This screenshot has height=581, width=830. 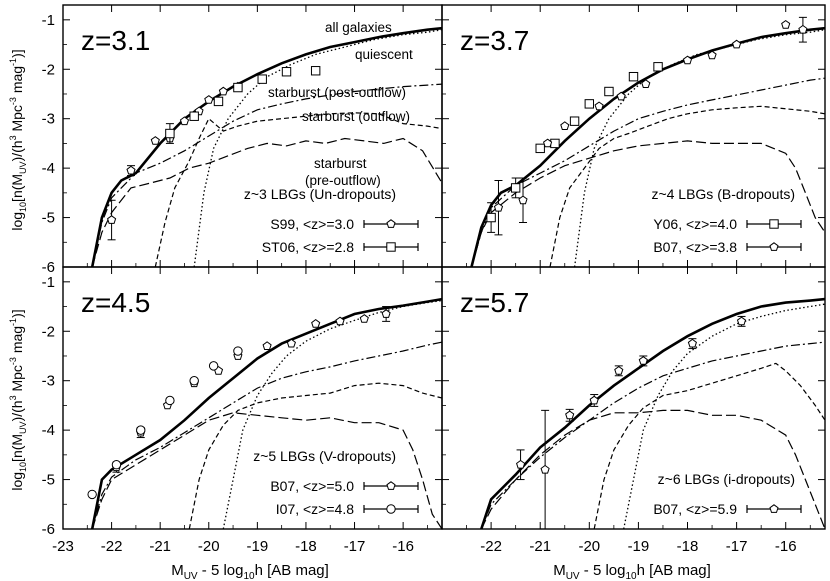 I want to click on y-axis-label-bottom: log10[n(MUV)/(h3 Mpc-3 mag-1)], so click(x=18, y=399).